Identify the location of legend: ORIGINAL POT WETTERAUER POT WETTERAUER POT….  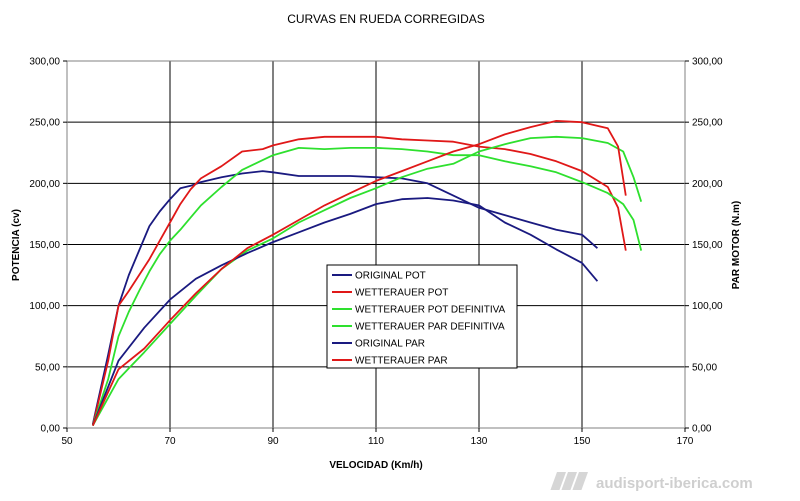
(422, 316).